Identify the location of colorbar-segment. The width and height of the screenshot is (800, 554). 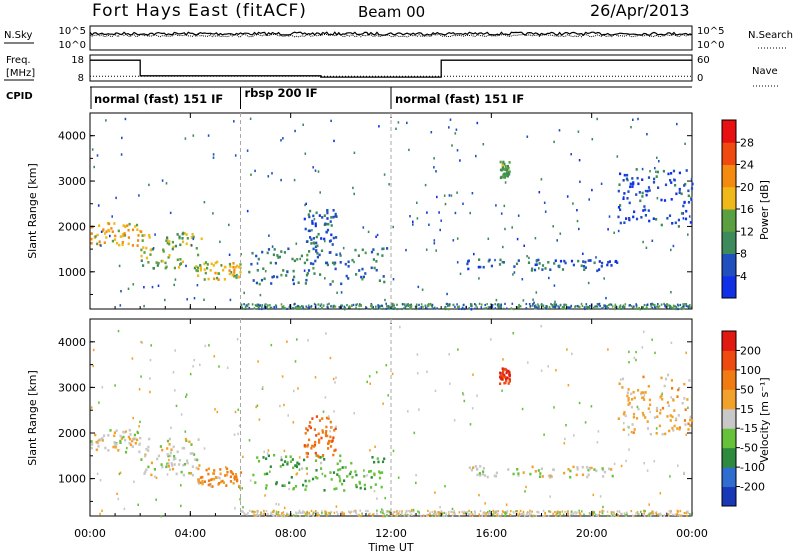
(729, 153).